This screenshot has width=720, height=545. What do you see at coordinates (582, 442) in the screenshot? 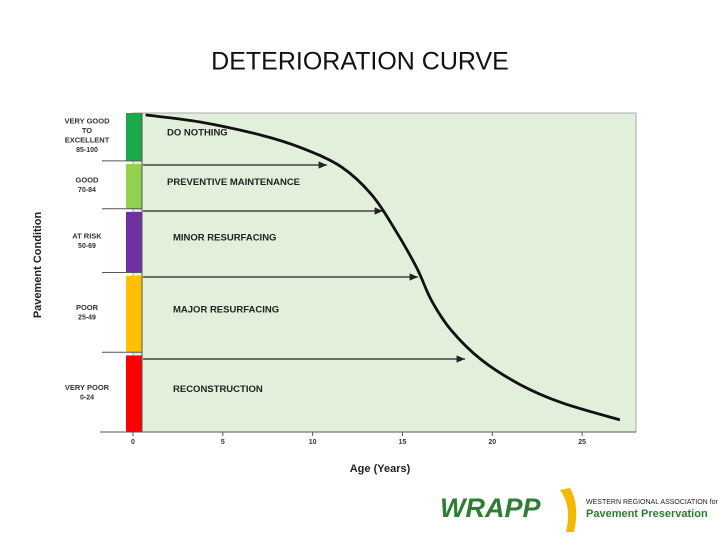
I see `x-tick-label: 25` at bounding box center [582, 442].